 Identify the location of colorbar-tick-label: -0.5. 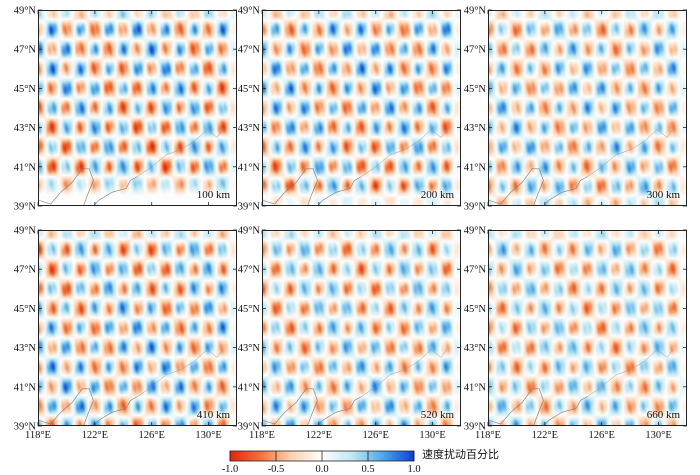
(276, 469).